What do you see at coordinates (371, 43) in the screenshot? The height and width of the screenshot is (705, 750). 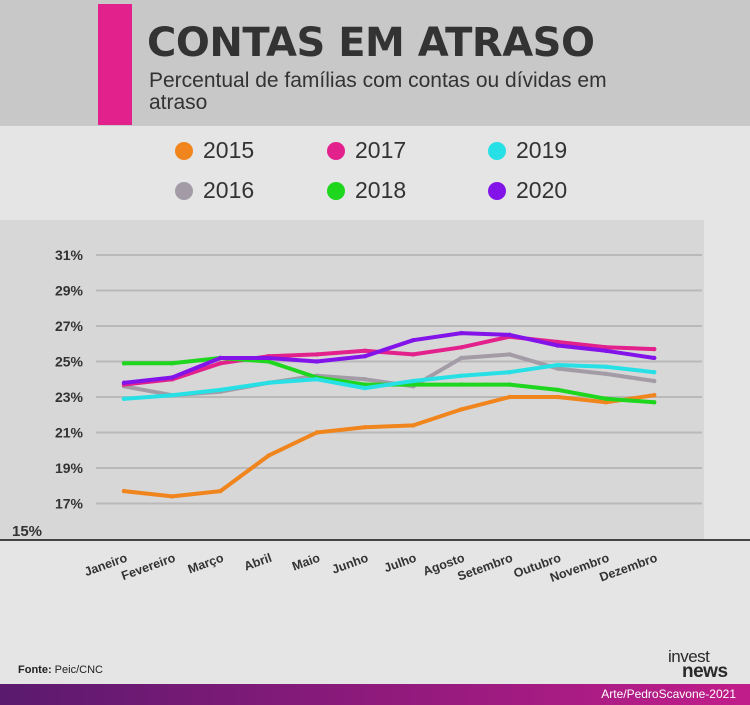 I see `chart-title: CONTAS EM ATRASO` at bounding box center [371, 43].